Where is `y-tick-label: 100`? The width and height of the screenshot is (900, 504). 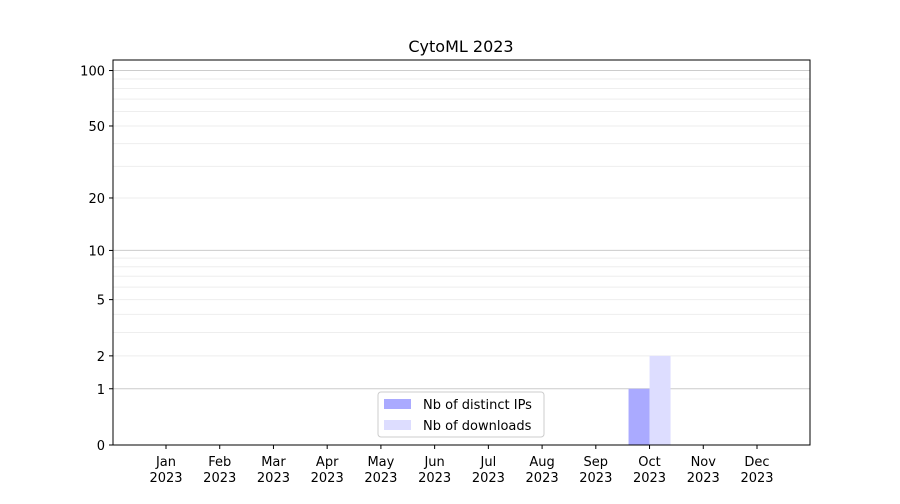 y-tick-label: 100 is located at coordinates (92, 72).